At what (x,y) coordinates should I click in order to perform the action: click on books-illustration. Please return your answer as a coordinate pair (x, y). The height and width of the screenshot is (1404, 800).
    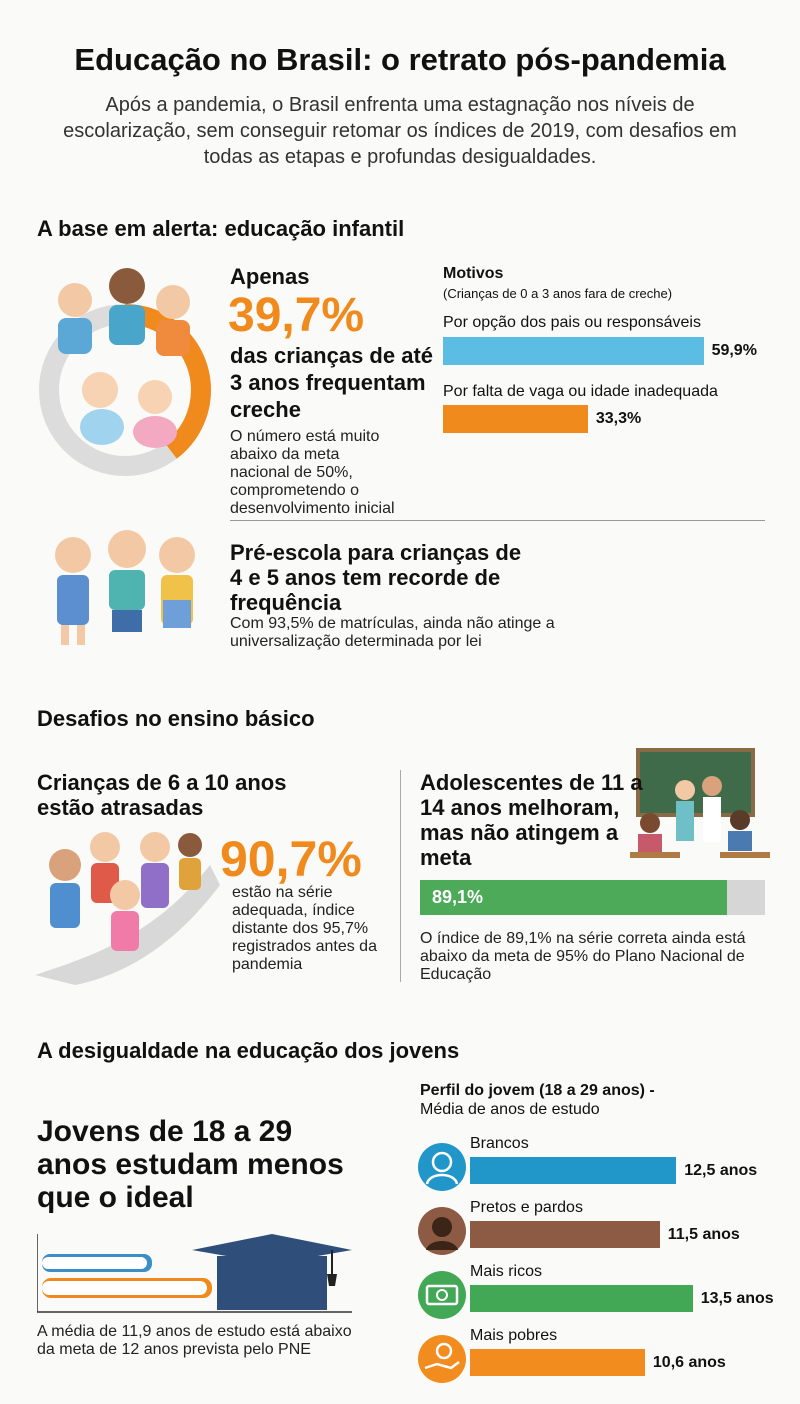
    Looking at the image, I should click on (194, 1273).